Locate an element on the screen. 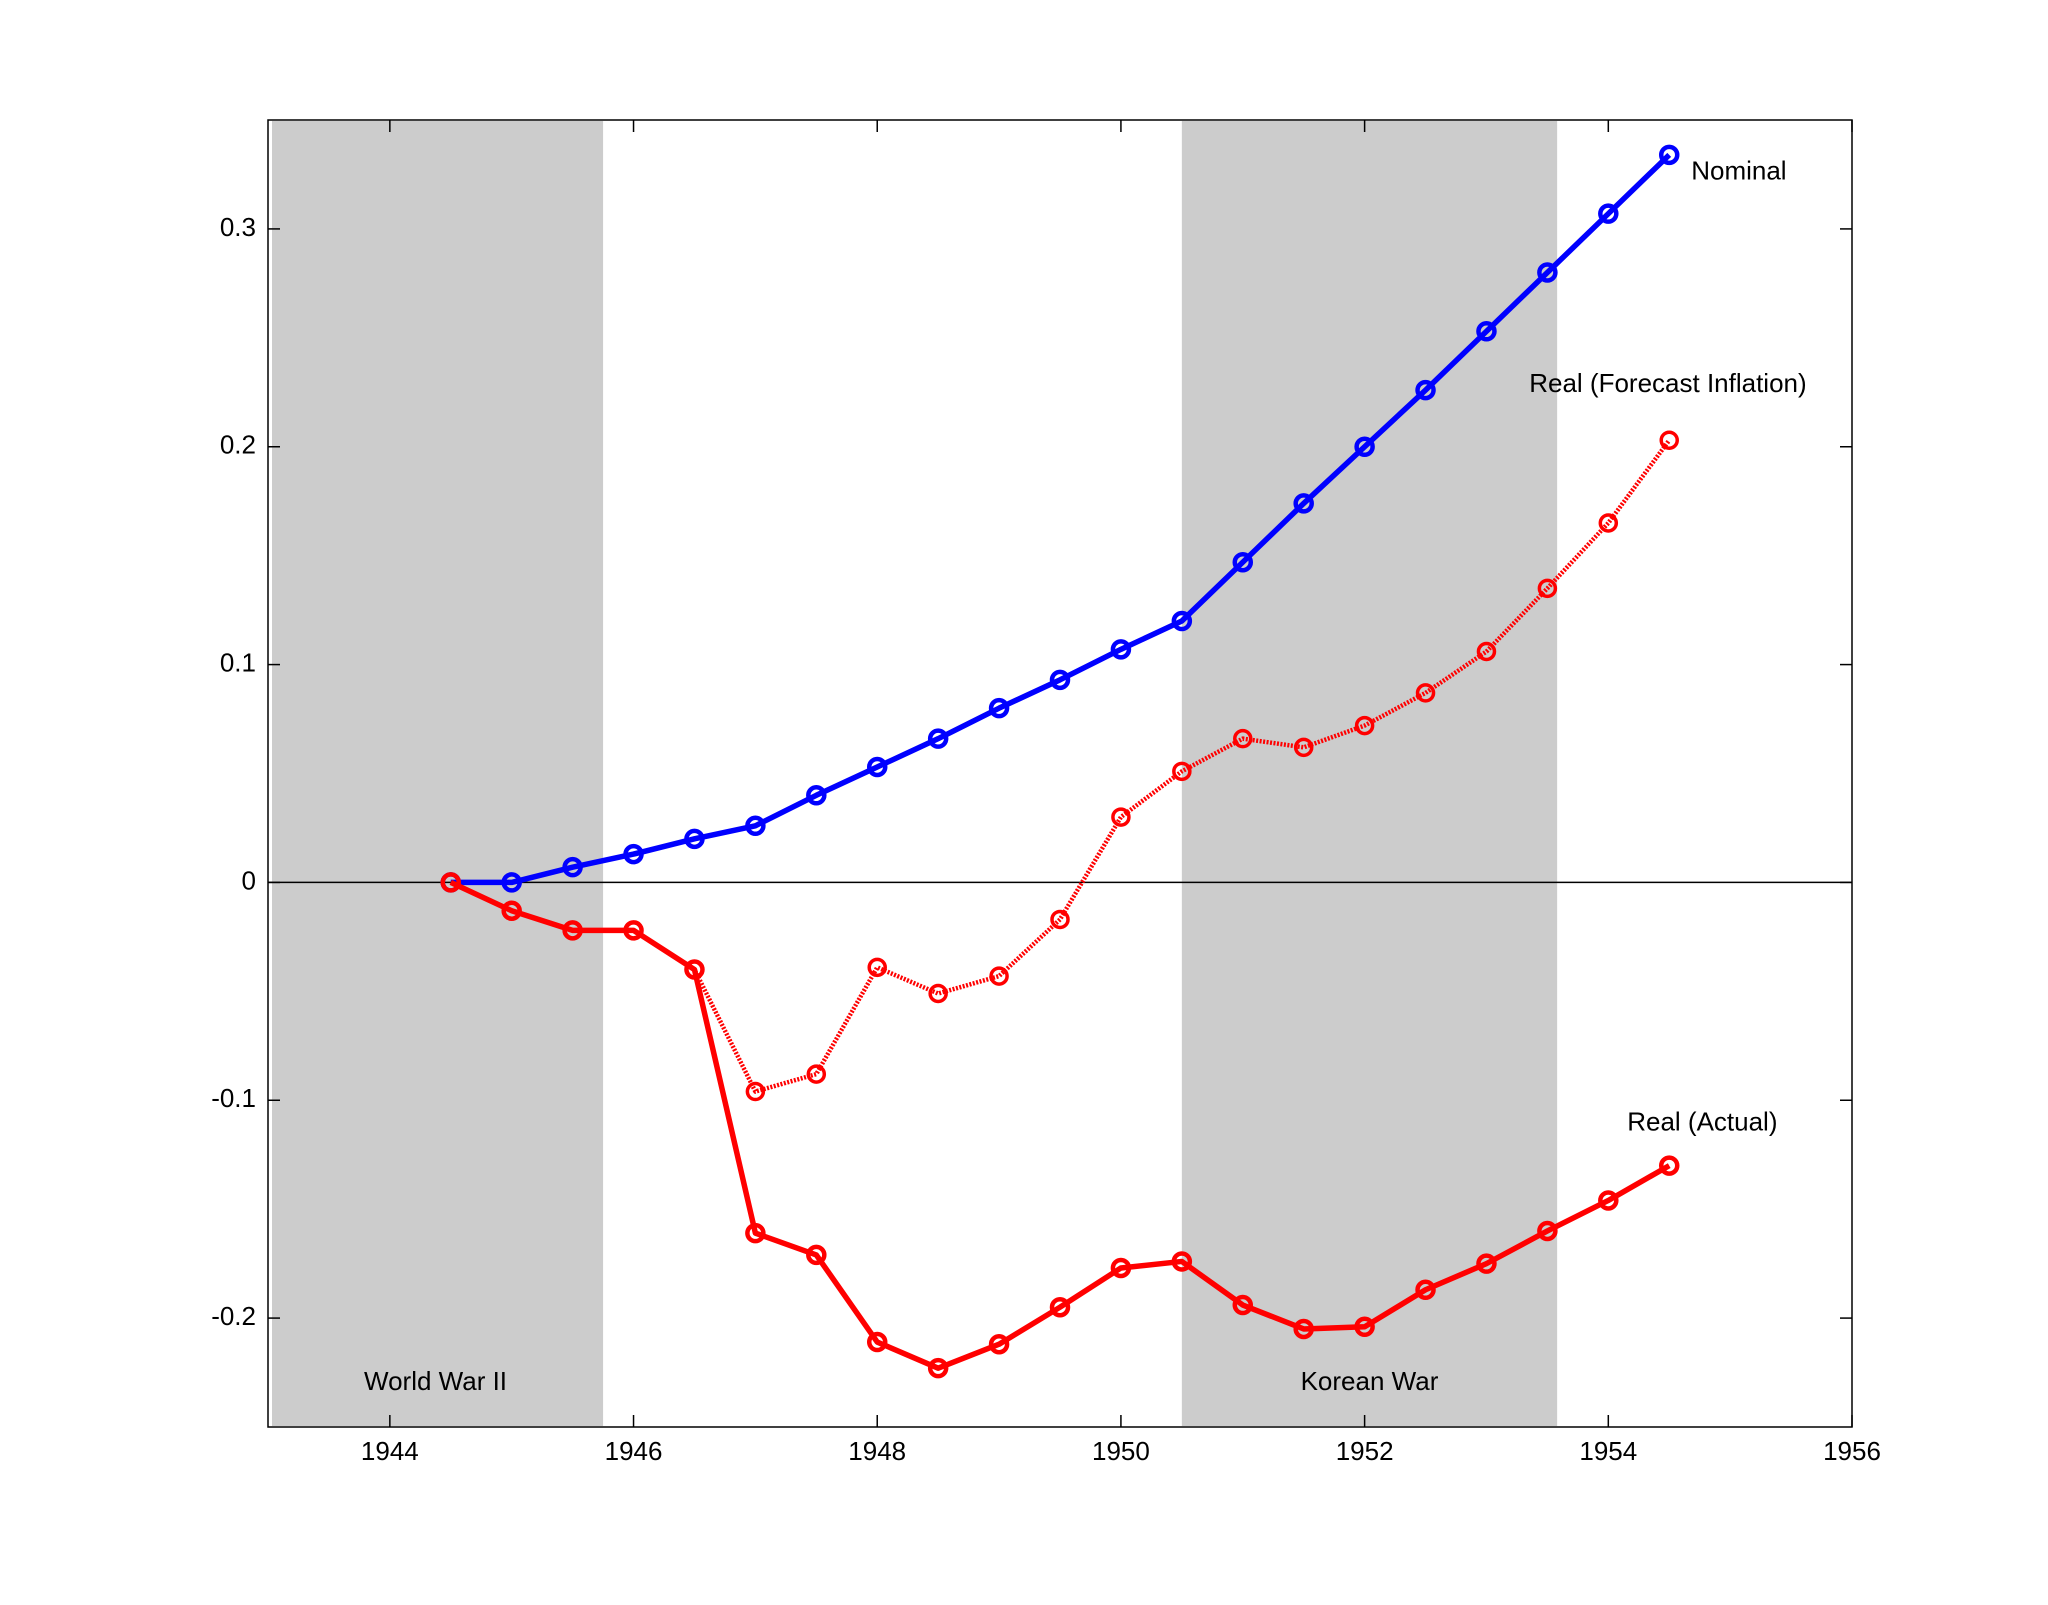 This screenshot has width=2048, height=1605. region-label: World War II is located at coordinates (435, 1381).